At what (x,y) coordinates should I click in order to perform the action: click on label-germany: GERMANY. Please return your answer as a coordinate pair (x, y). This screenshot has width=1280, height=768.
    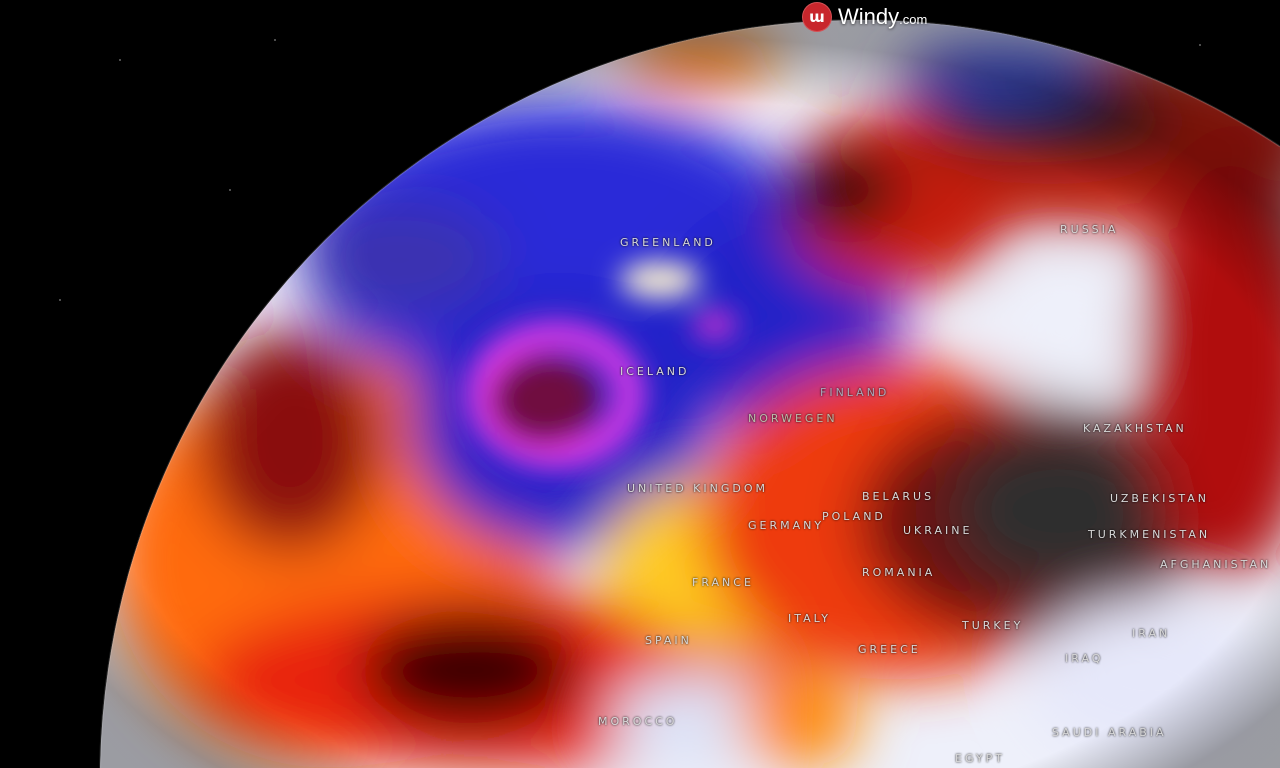
    Looking at the image, I should click on (786, 525).